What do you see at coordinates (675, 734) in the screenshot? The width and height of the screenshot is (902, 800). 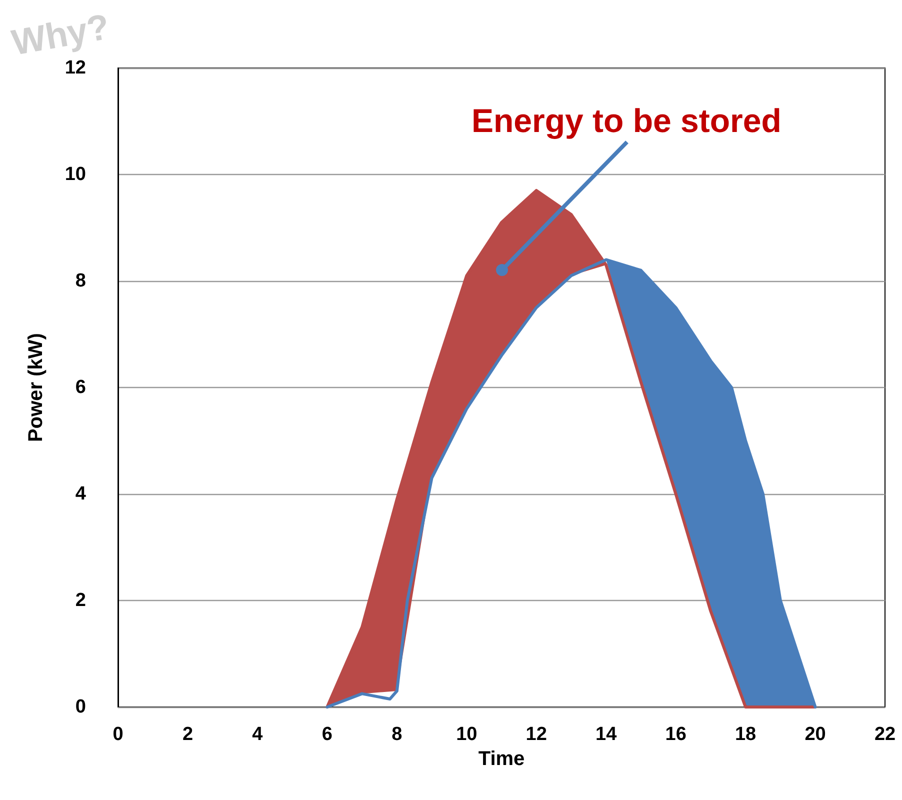 I see `x-tick-label: 16` at bounding box center [675, 734].